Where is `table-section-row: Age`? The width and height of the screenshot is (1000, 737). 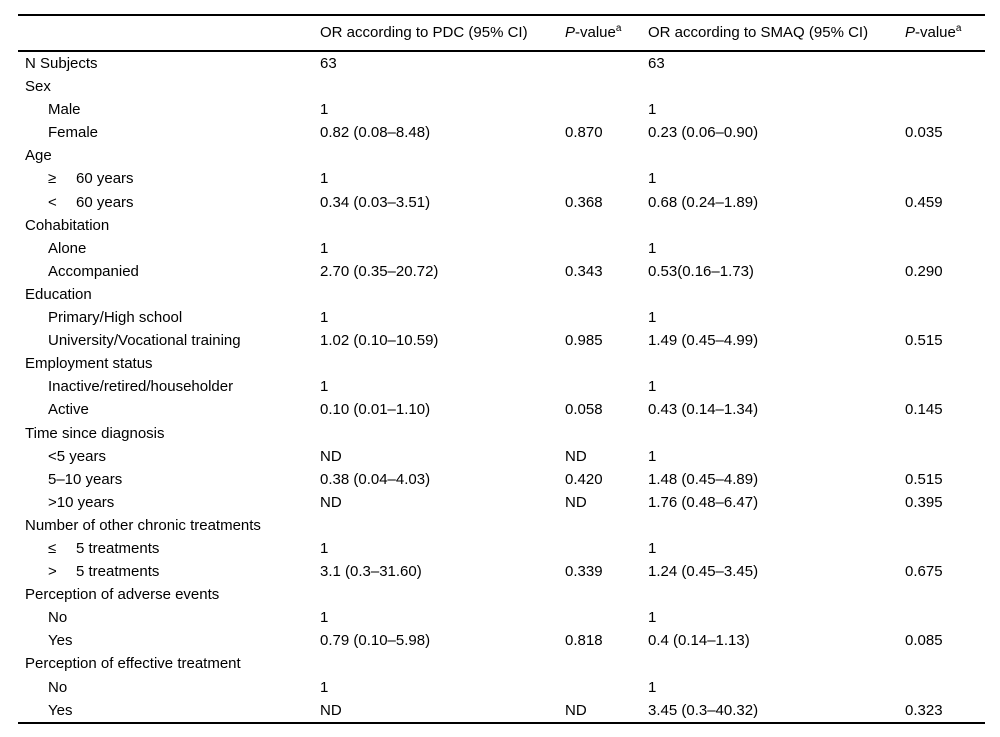 table-section-row: Age is located at coordinates (501, 155).